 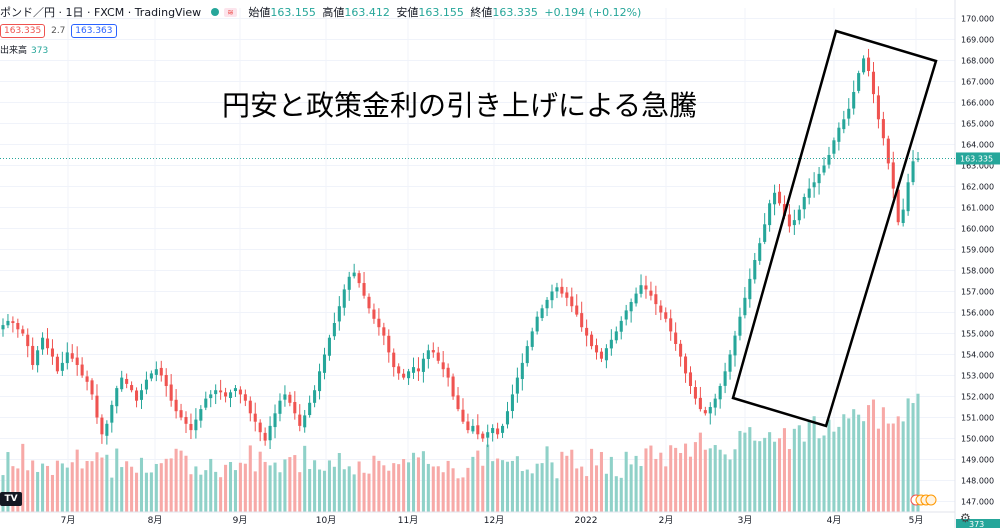 What do you see at coordinates (977, 502) in the screenshot?
I see `y-tick-label: 147.000` at bounding box center [977, 502].